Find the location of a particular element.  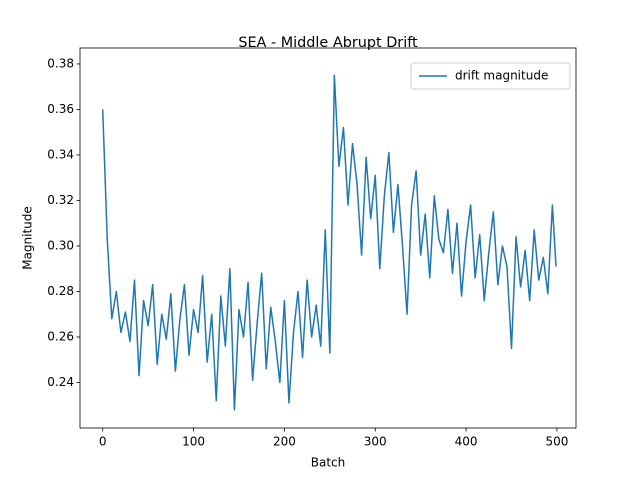

legend-label: drift magnitude is located at coordinates (501, 76).